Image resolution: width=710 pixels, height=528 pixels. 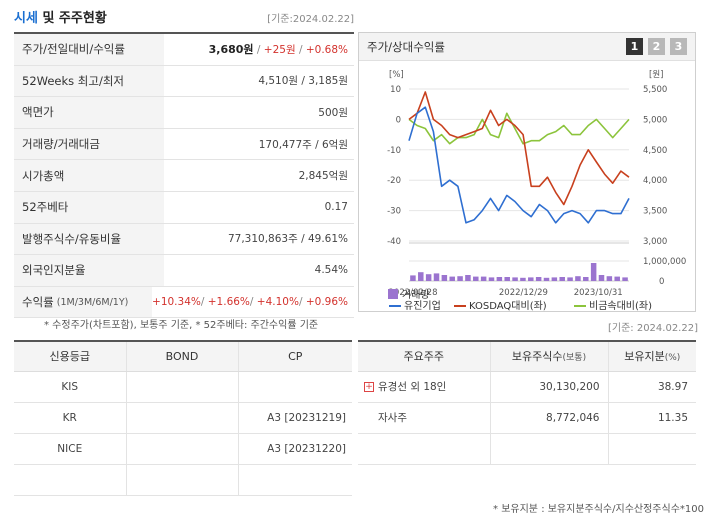 What do you see at coordinates (655, 120) in the screenshot?
I see `y-right-tick-label: 5,000` at bounding box center [655, 120].